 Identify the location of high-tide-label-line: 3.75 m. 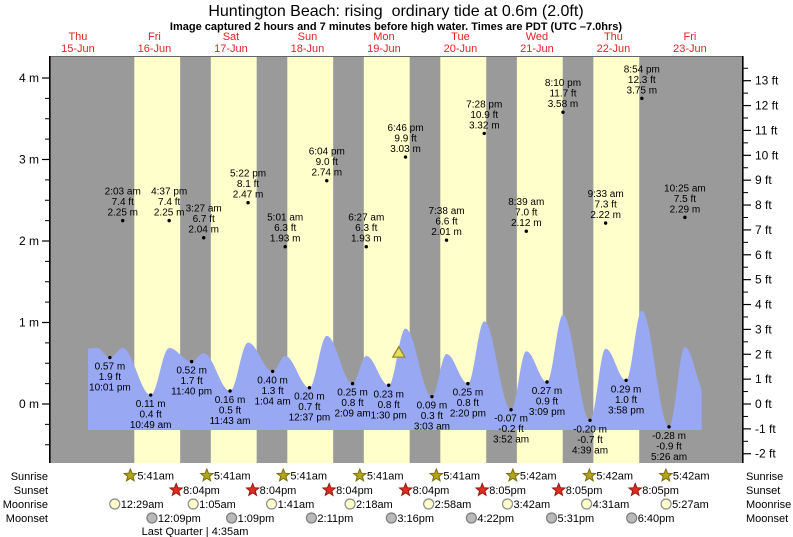
(642, 90).